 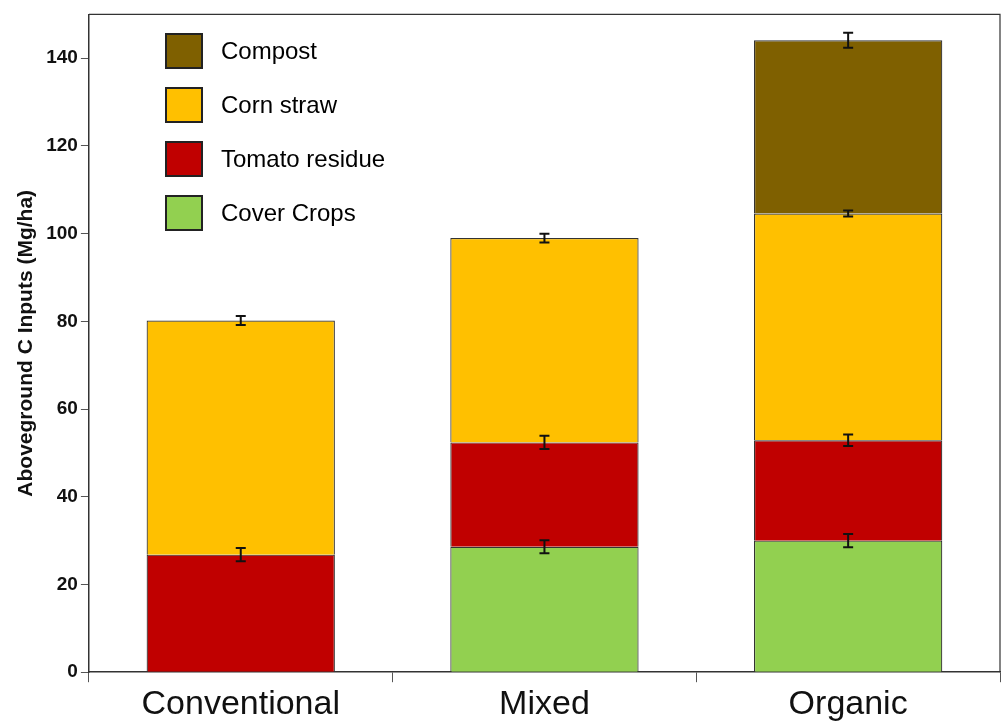 What do you see at coordinates (62, 232) in the screenshot?
I see `y-tick-label: 100` at bounding box center [62, 232].